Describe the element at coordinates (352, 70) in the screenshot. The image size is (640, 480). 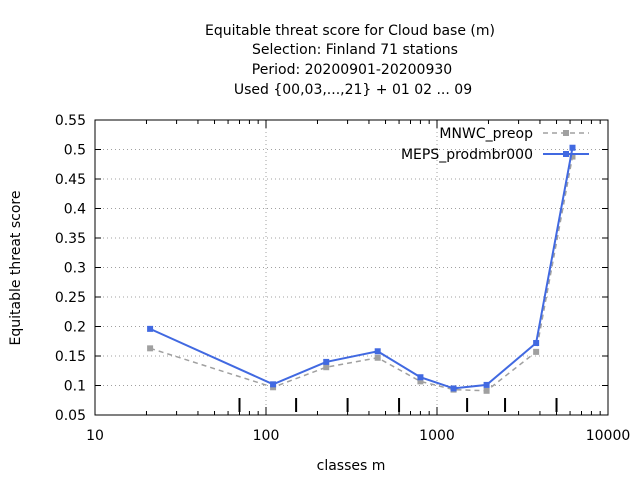
I see `title-line-3: Period: 20200901-20200930` at that location.